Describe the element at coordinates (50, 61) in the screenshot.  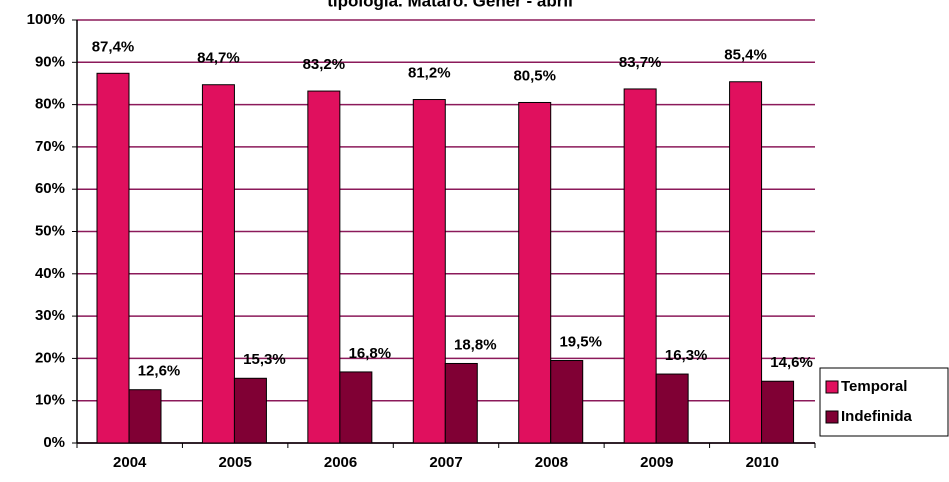
I see `y-tick-label: 90%` at that location.